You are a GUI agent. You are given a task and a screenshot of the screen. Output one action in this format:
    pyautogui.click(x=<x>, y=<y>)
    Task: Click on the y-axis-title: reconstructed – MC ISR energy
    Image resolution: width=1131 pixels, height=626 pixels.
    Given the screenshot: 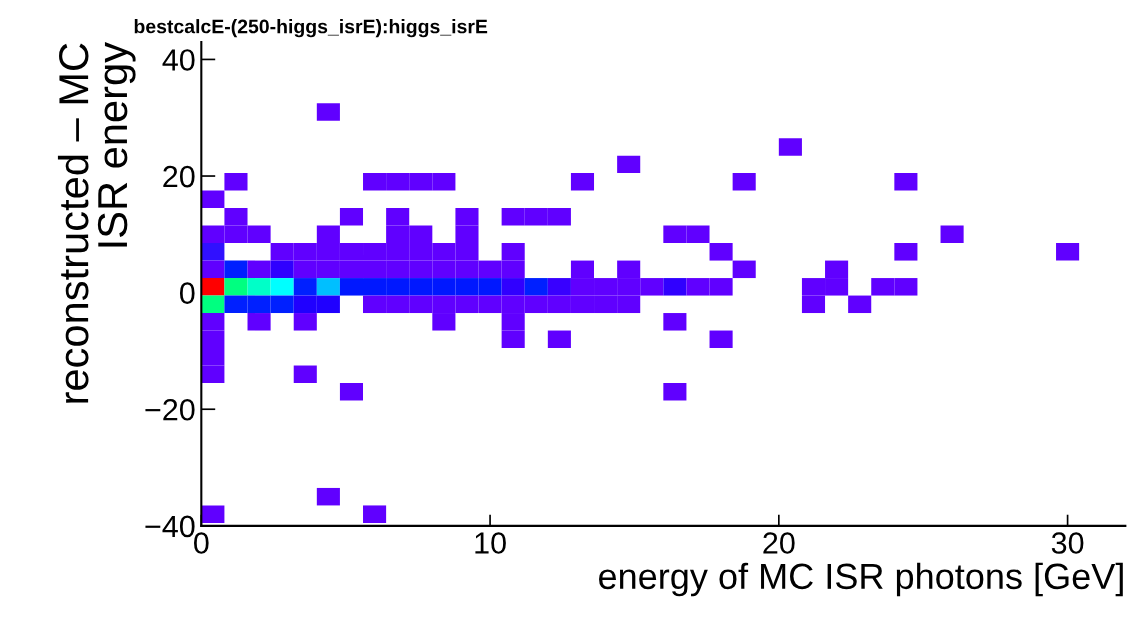 What is the action you would take?
    pyautogui.click(x=96, y=222)
    